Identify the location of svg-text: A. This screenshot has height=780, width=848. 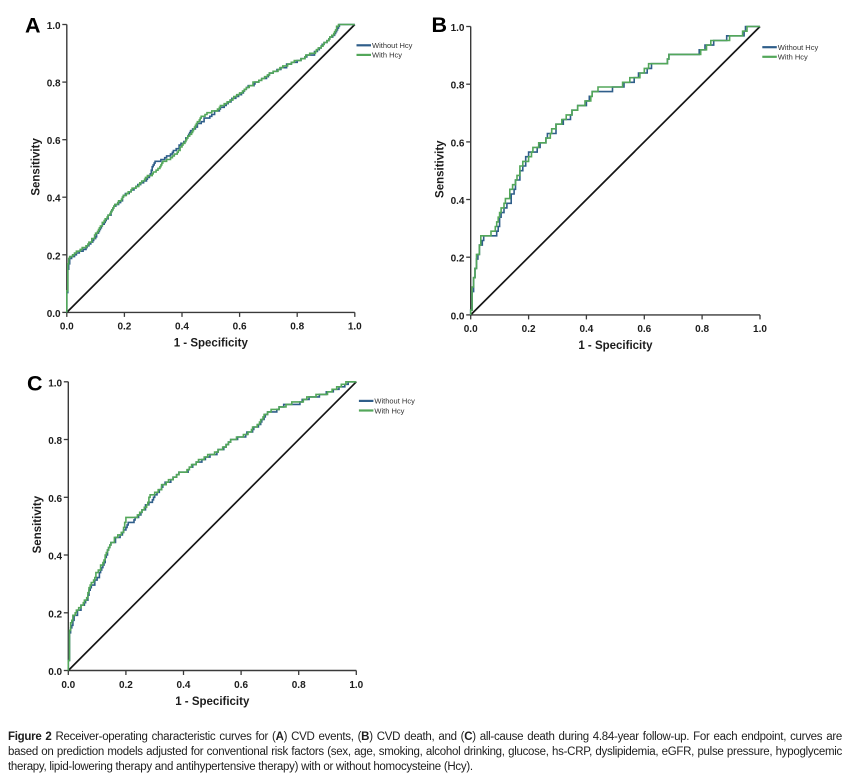
(33, 25).